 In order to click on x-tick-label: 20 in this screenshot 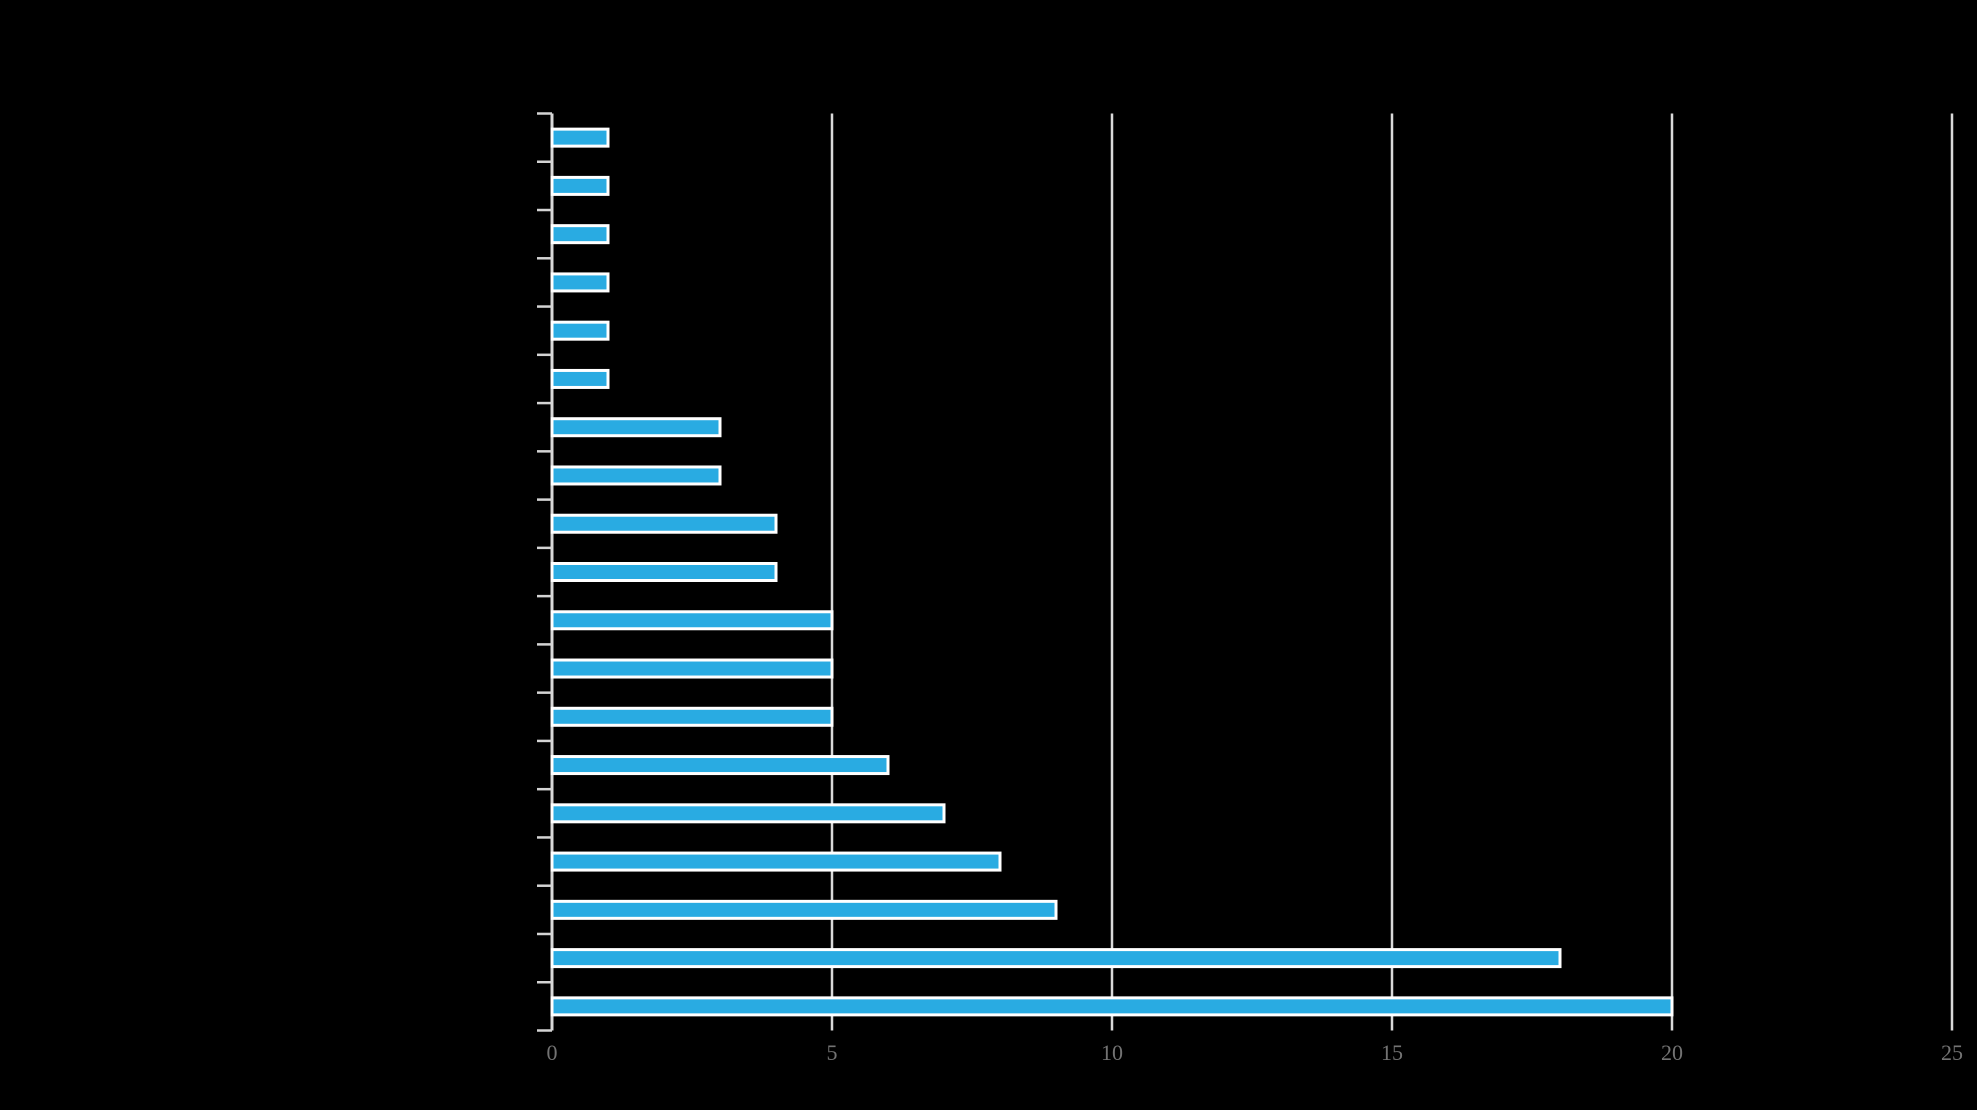, I will do `click(1672, 1052)`.